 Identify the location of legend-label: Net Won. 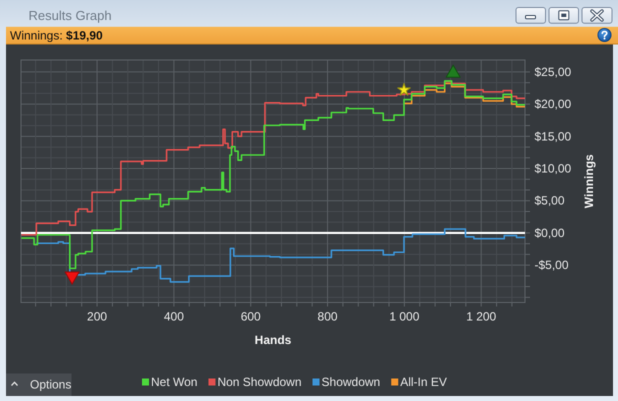
(174, 382).